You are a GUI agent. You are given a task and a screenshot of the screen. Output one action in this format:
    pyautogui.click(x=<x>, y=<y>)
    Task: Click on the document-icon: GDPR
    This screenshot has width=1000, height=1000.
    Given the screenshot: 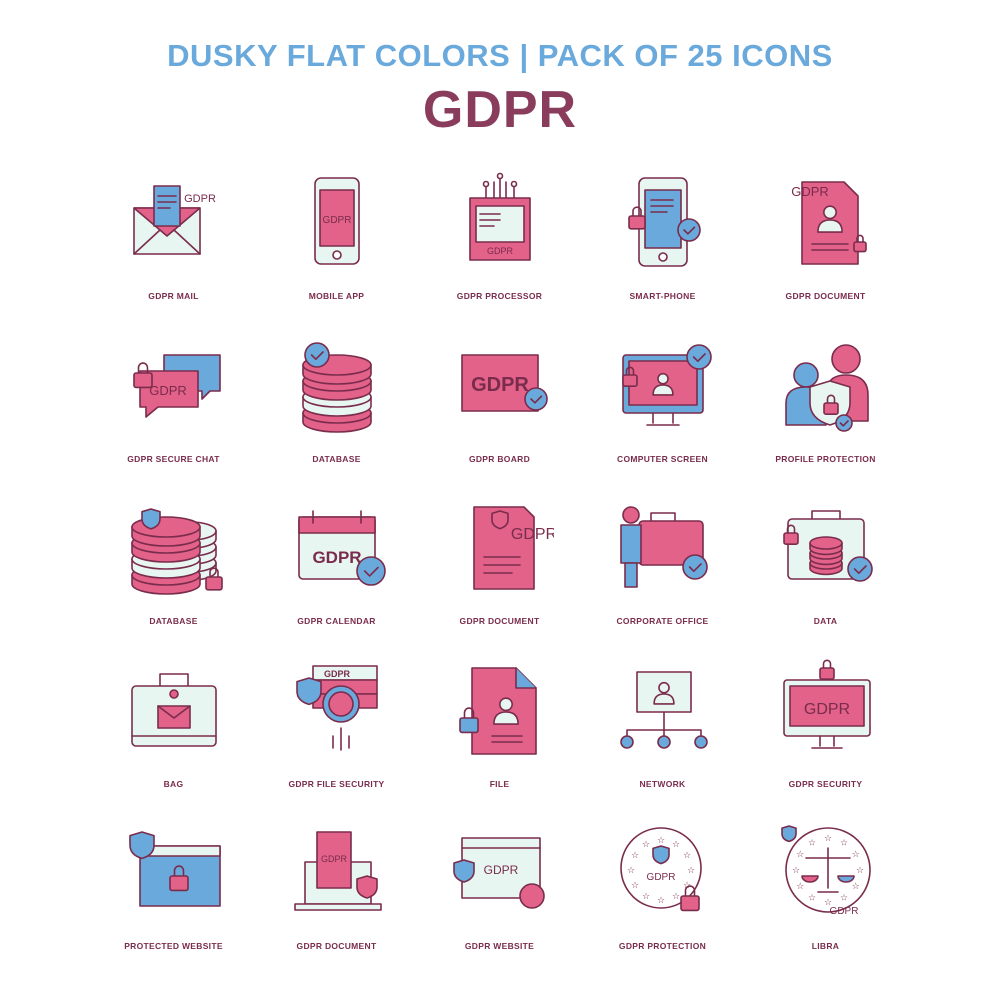 What is the action you would take?
    pyautogui.click(x=826, y=221)
    